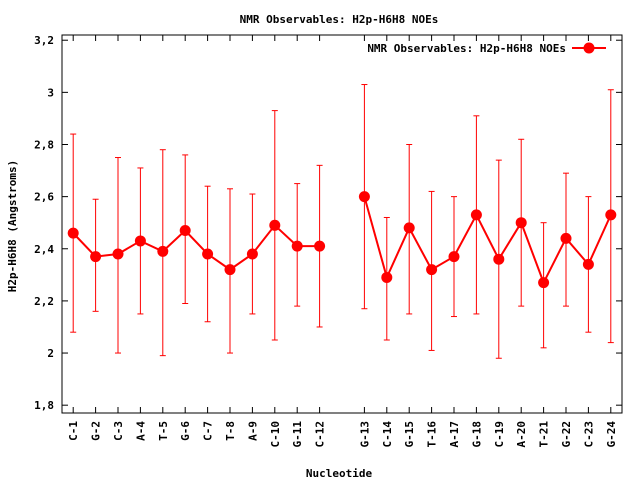 This screenshot has height=480, width=640. What do you see at coordinates (339, 19) in the screenshot?
I see `chart-title: NMR Observables: H2p-H6H8 NOEs` at bounding box center [339, 19].